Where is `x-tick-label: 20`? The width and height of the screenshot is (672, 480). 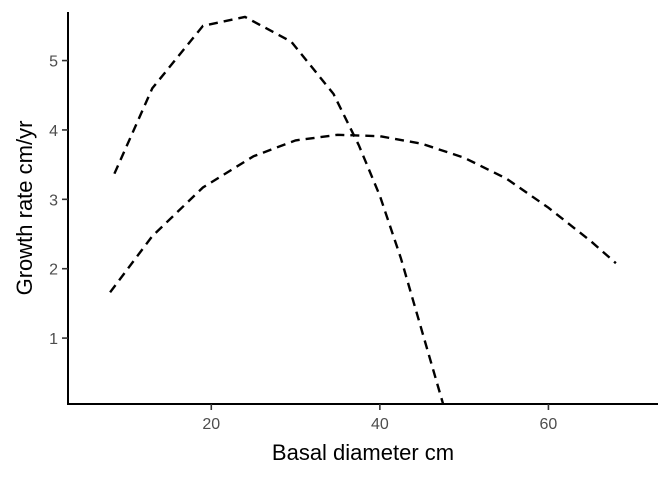
x-tick-label: 20 is located at coordinates (211, 424).